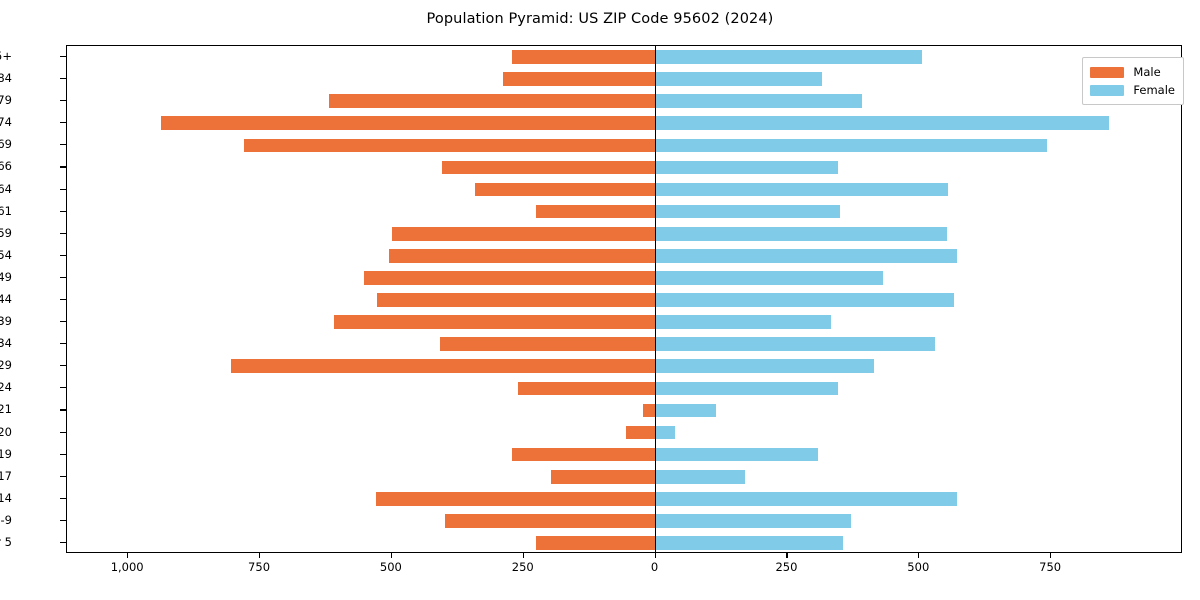 The image size is (1200, 600). Describe the element at coordinates (6, 254) in the screenshot. I see `y-axis-tick-label: 50-54` at that location.